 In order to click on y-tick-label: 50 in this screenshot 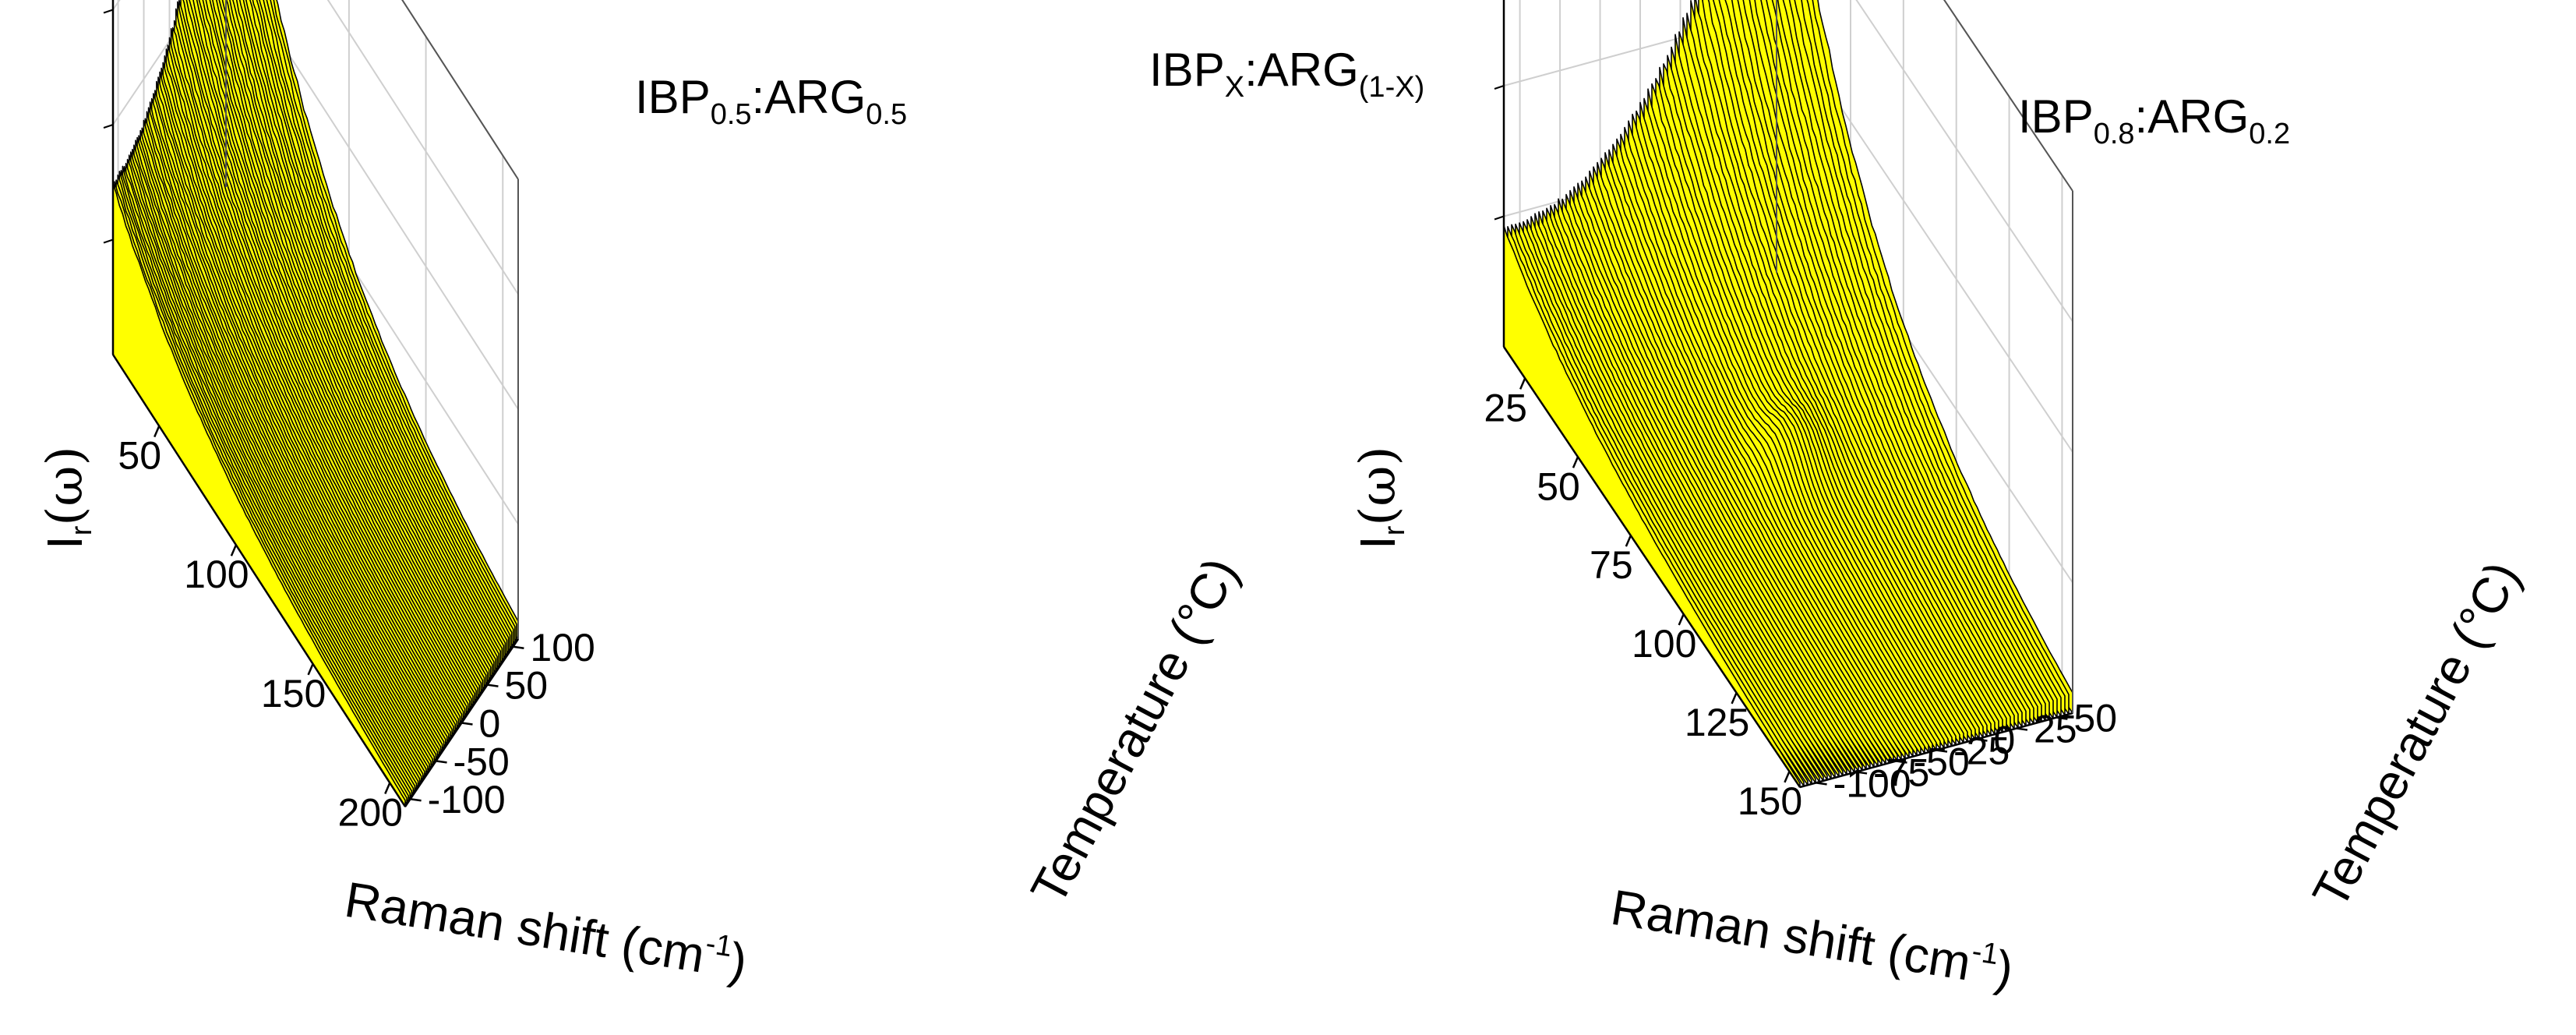, I will do `click(526, 686)`.